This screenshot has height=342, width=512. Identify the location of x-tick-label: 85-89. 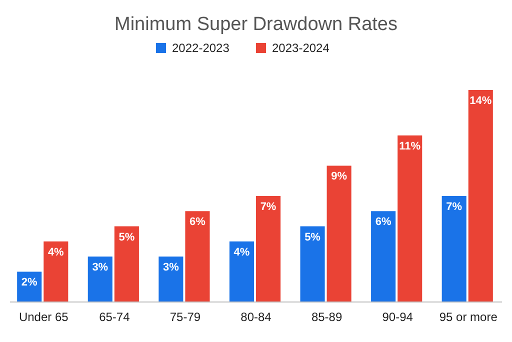
(326, 317).